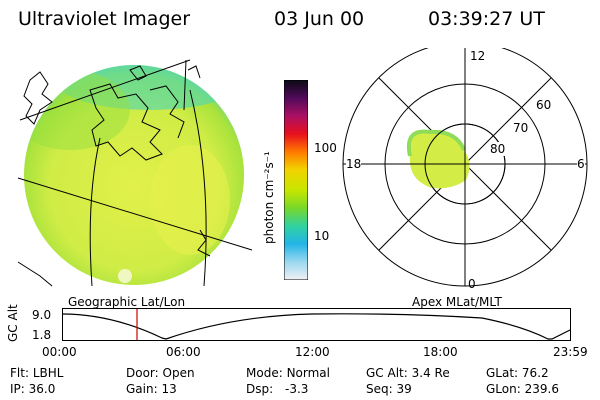  Describe the element at coordinates (457, 302) in the screenshot. I see `polar-panel-caption: Apex MLat/MLT` at that location.